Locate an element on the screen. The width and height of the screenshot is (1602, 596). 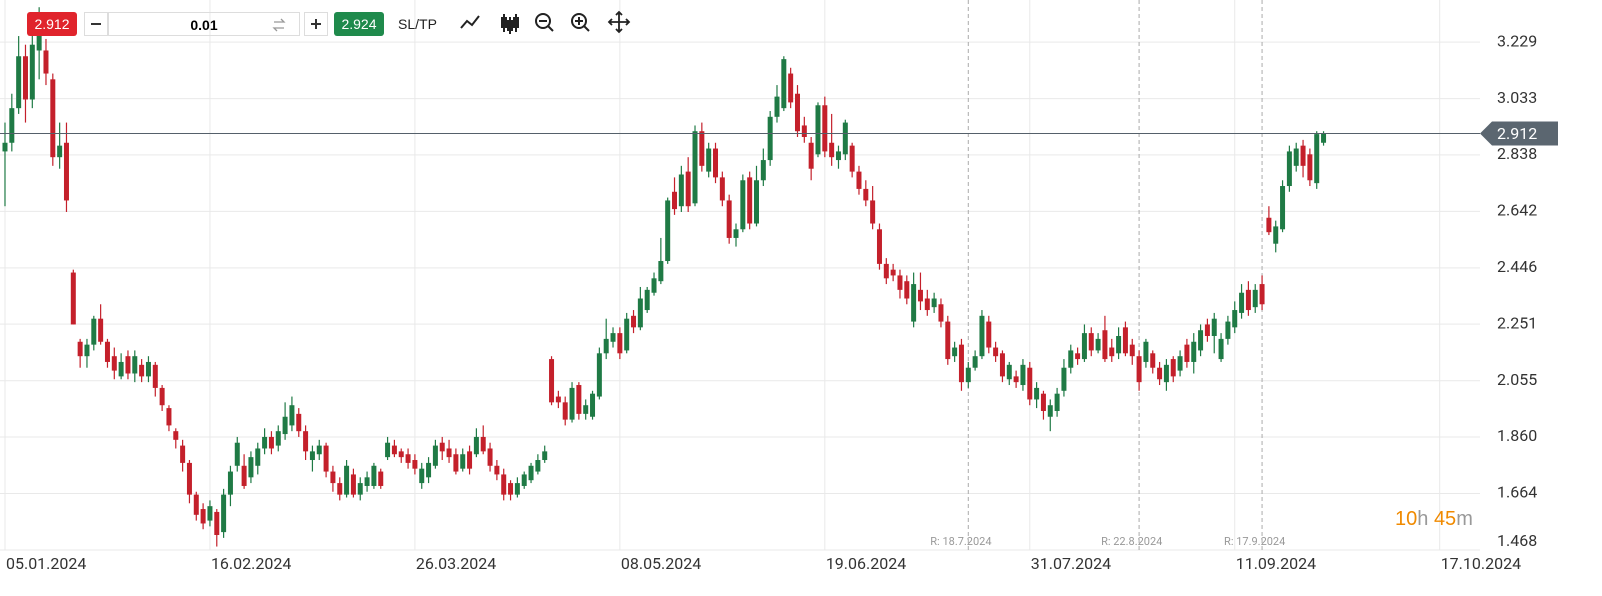
y-tick-label: 2.055 is located at coordinates (1517, 379).